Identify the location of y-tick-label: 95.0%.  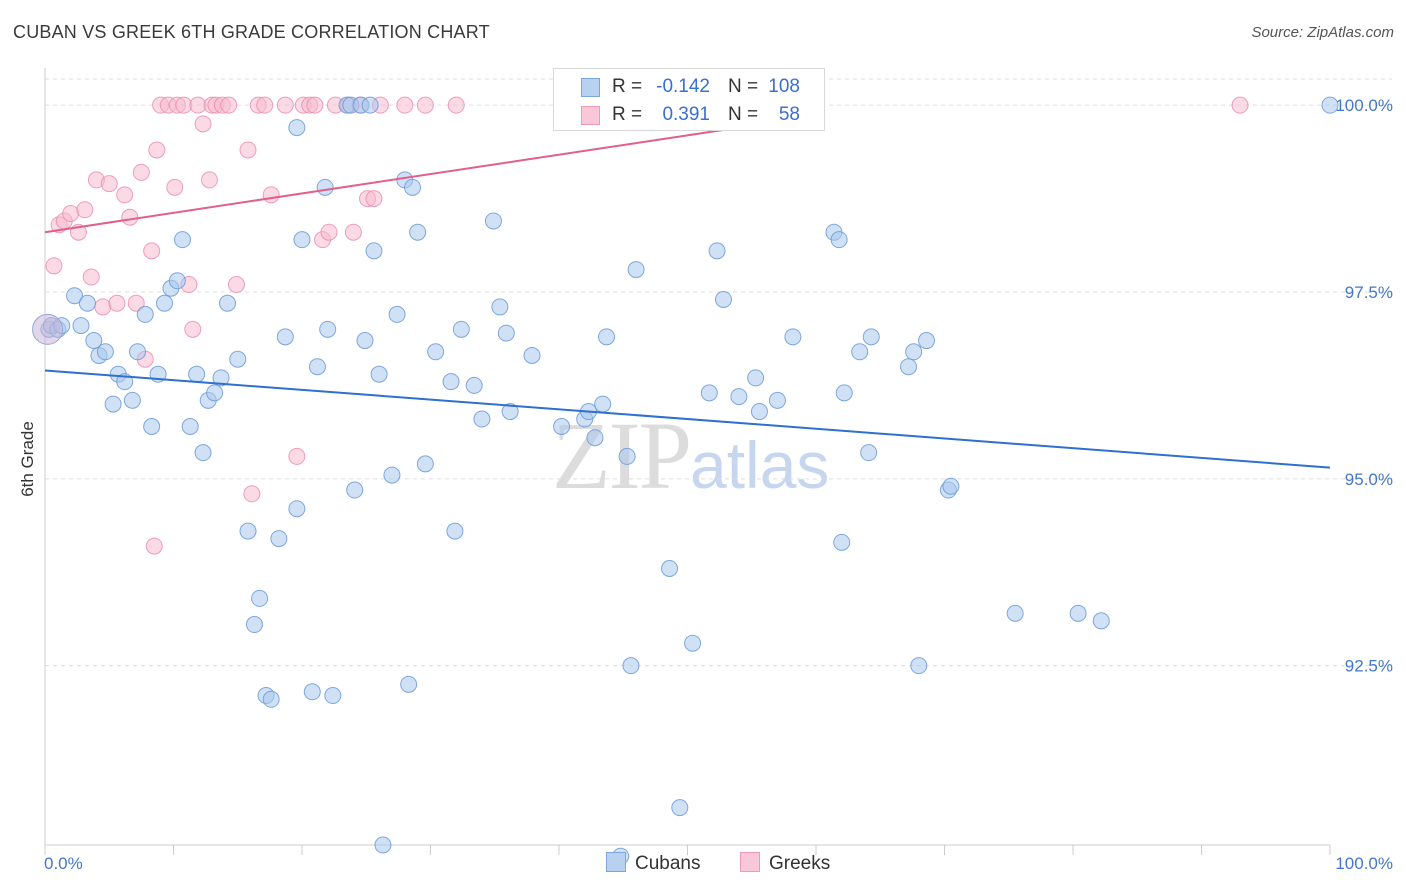
(1369, 479).